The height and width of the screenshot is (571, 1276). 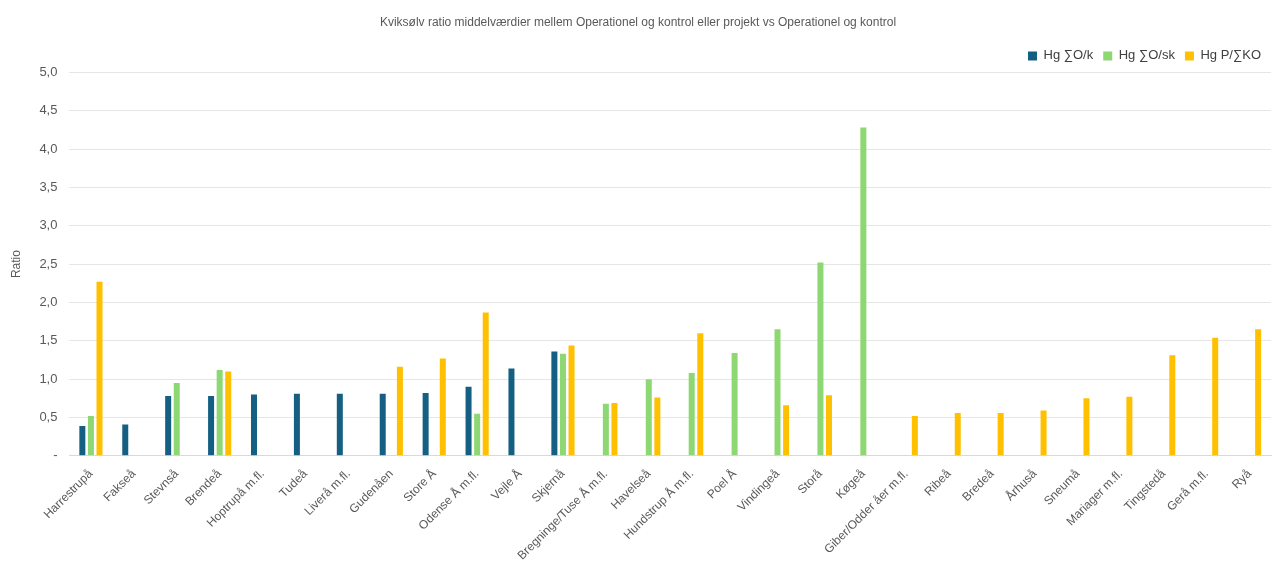 What do you see at coordinates (1147, 55) in the screenshot?
I see `legend-label: Hg ∑O/sk` at bounding box center [1147, 55].